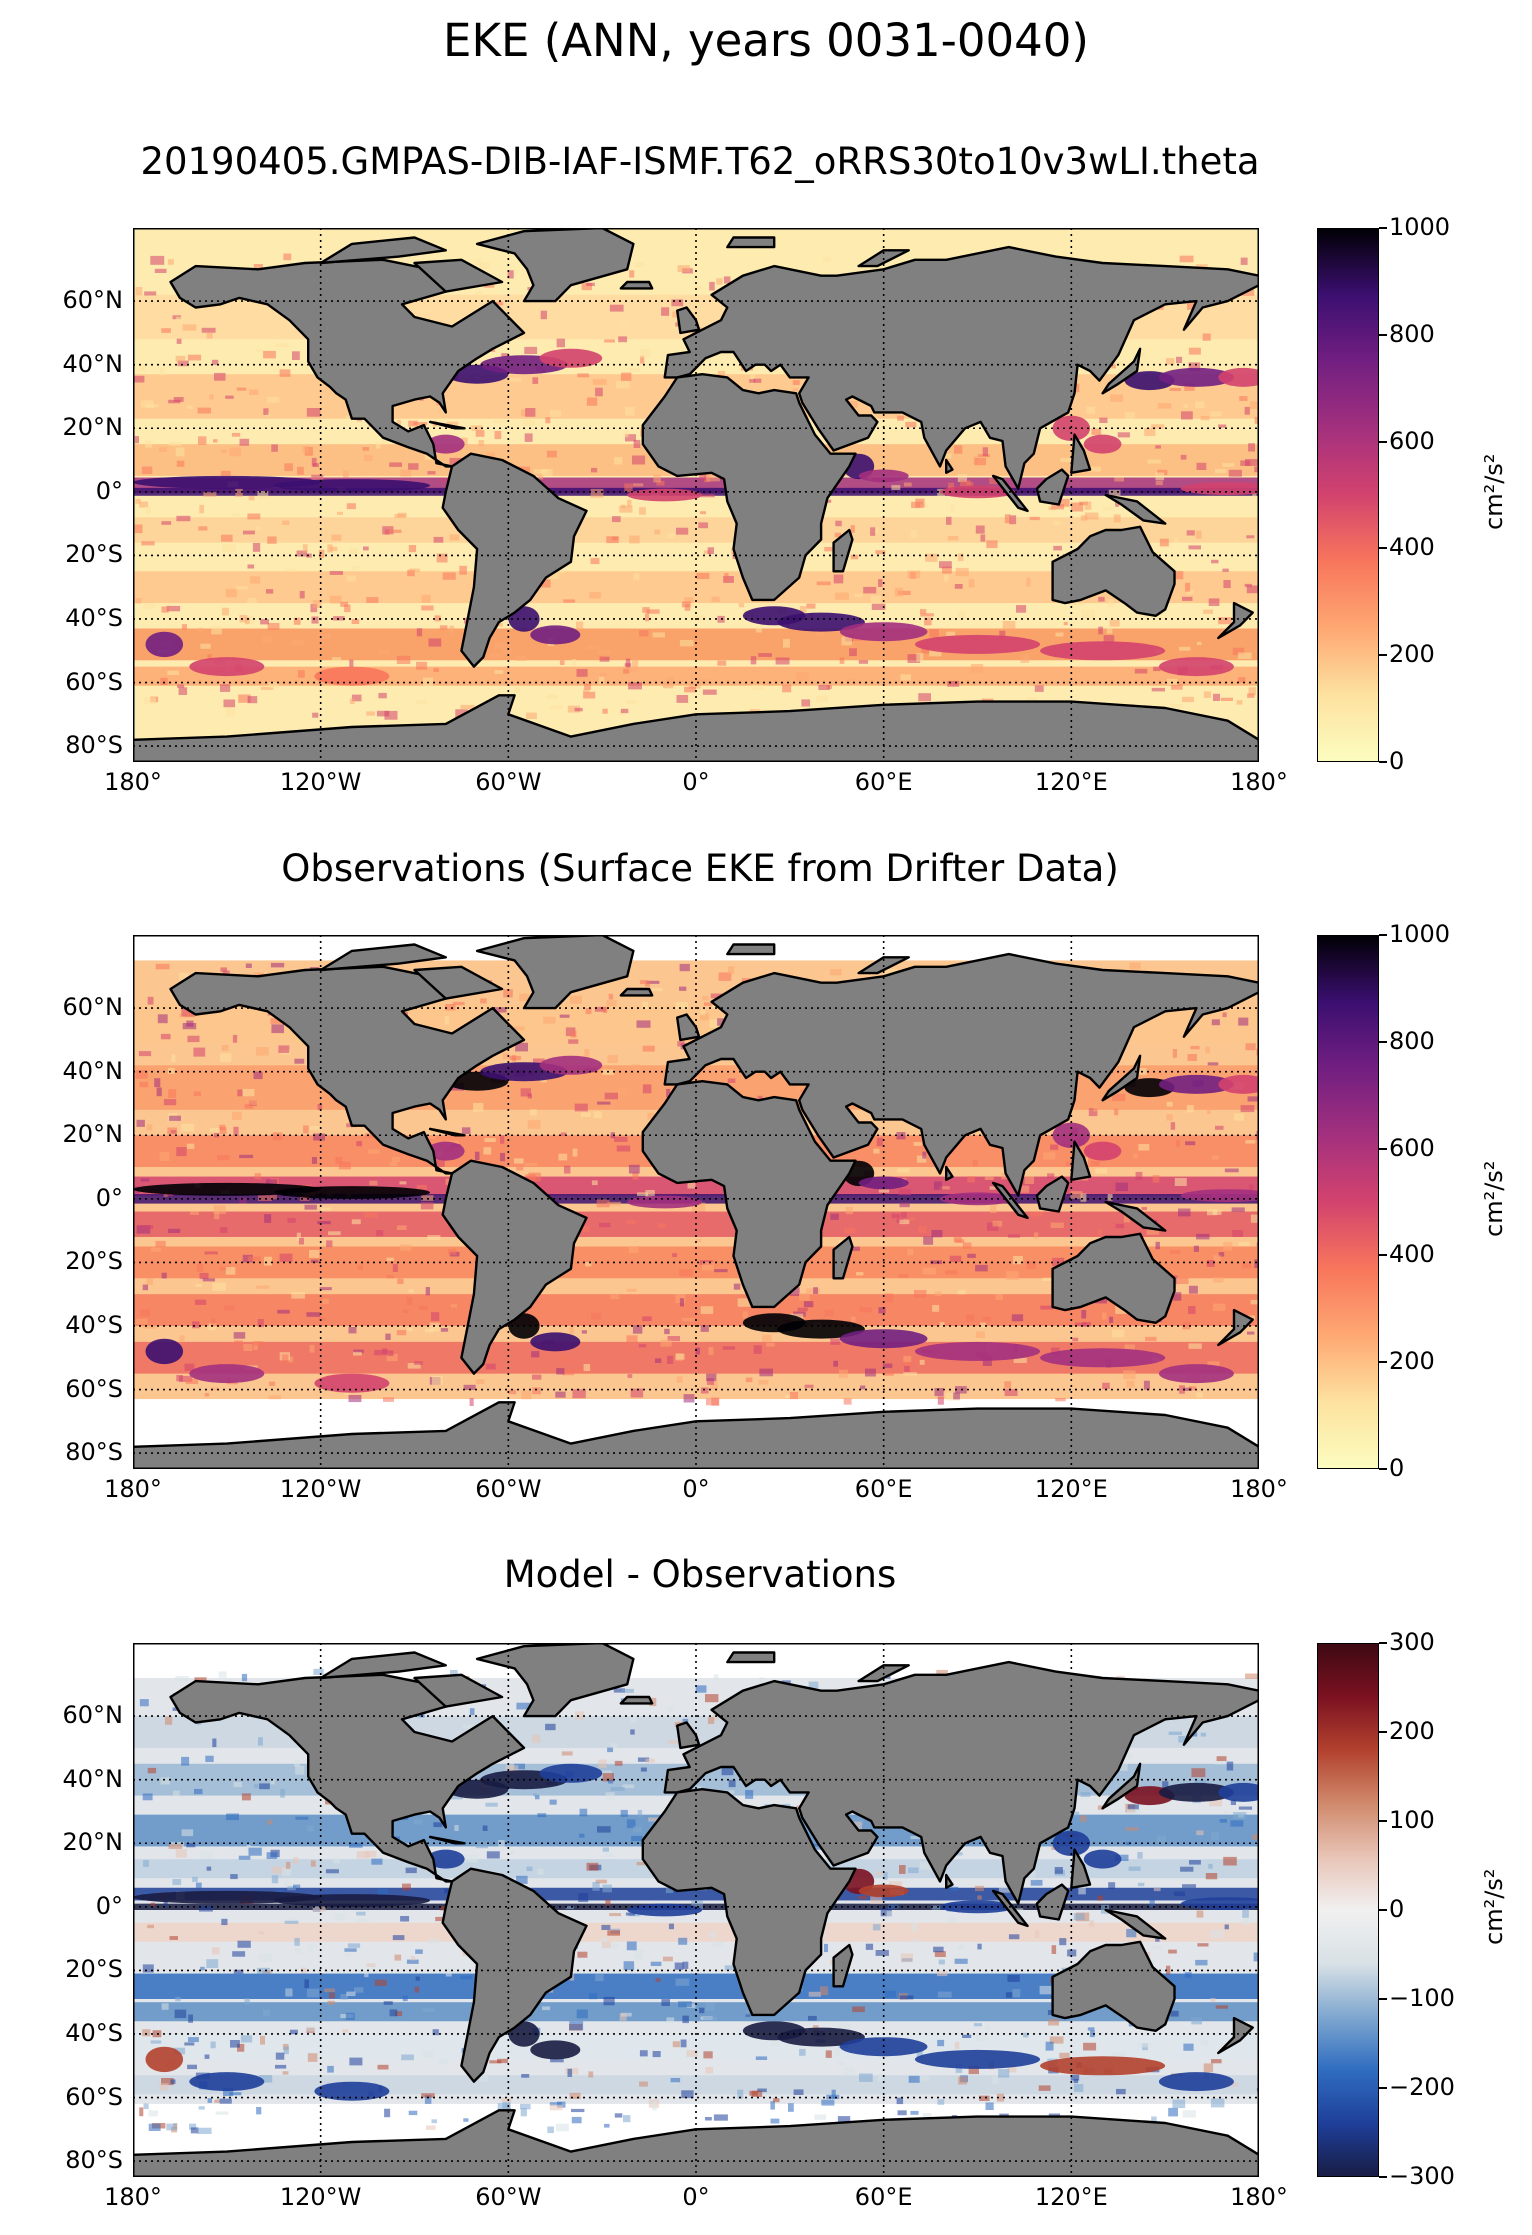 The image size is (1532, 2235). What do you see at coordinates (766, 40) in the screenshot?
I see `figure-title: EKE (ANN, years 0031-0040)` at bounding box center [766, 40].